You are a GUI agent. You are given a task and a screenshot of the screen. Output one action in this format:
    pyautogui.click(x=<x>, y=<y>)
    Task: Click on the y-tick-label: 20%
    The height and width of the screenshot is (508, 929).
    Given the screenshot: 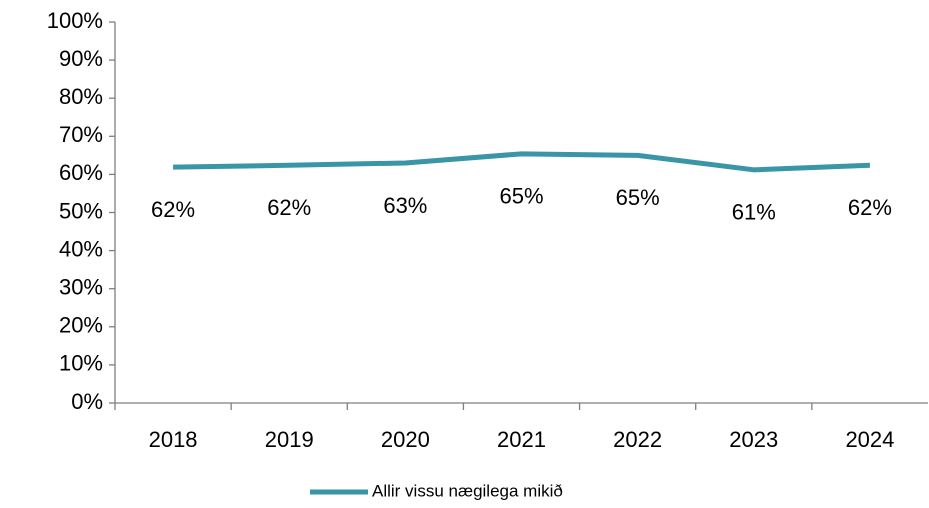 What is the action you would take?
    pyautogui.click(x=81, y=325)
    